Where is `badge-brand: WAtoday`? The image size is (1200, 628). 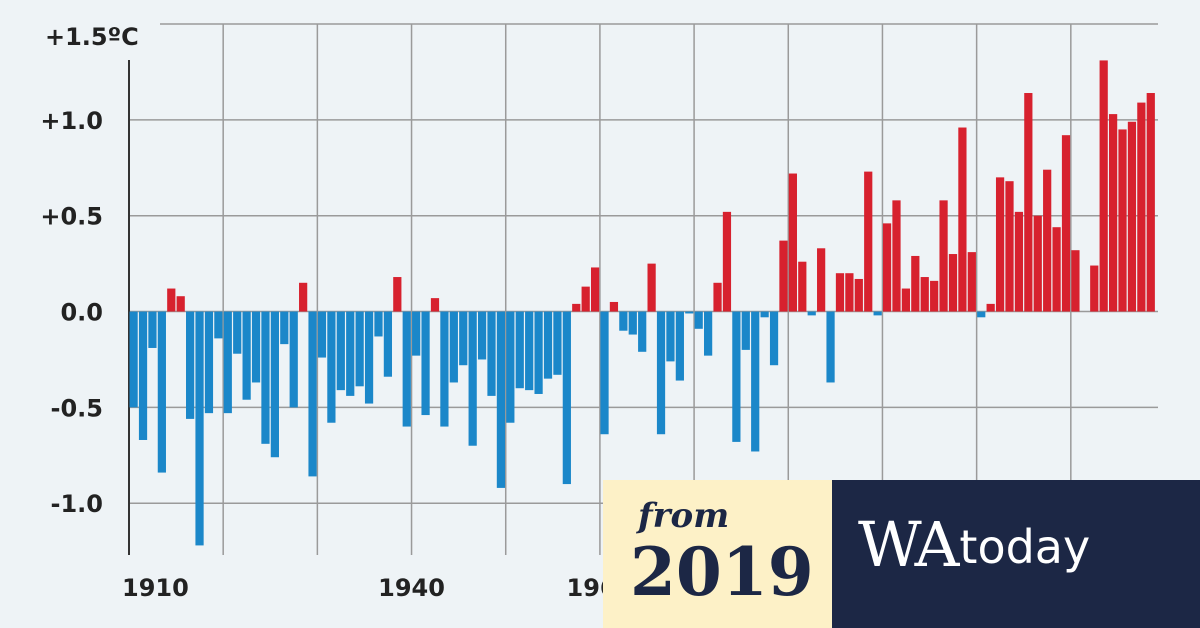 badge-brand: WAtoday is located at coordinates (974, 544).